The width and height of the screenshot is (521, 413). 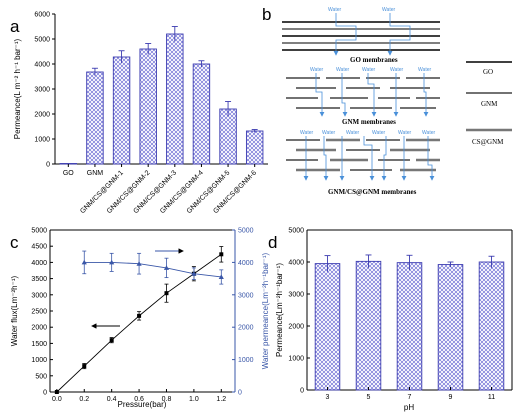 I want to click on c-ytick-left-label: 500, so click(x=41, y=376).